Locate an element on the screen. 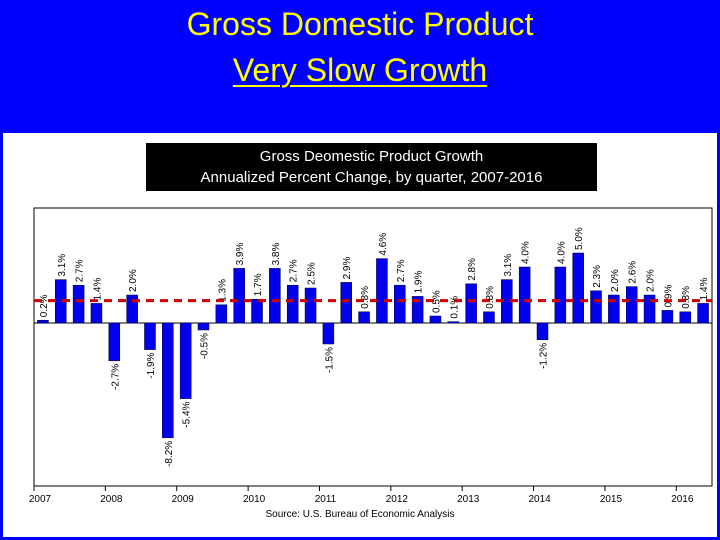 This screenshot has width=720, height=540. data-label: -1.5% is located at coordinates (329, 360).